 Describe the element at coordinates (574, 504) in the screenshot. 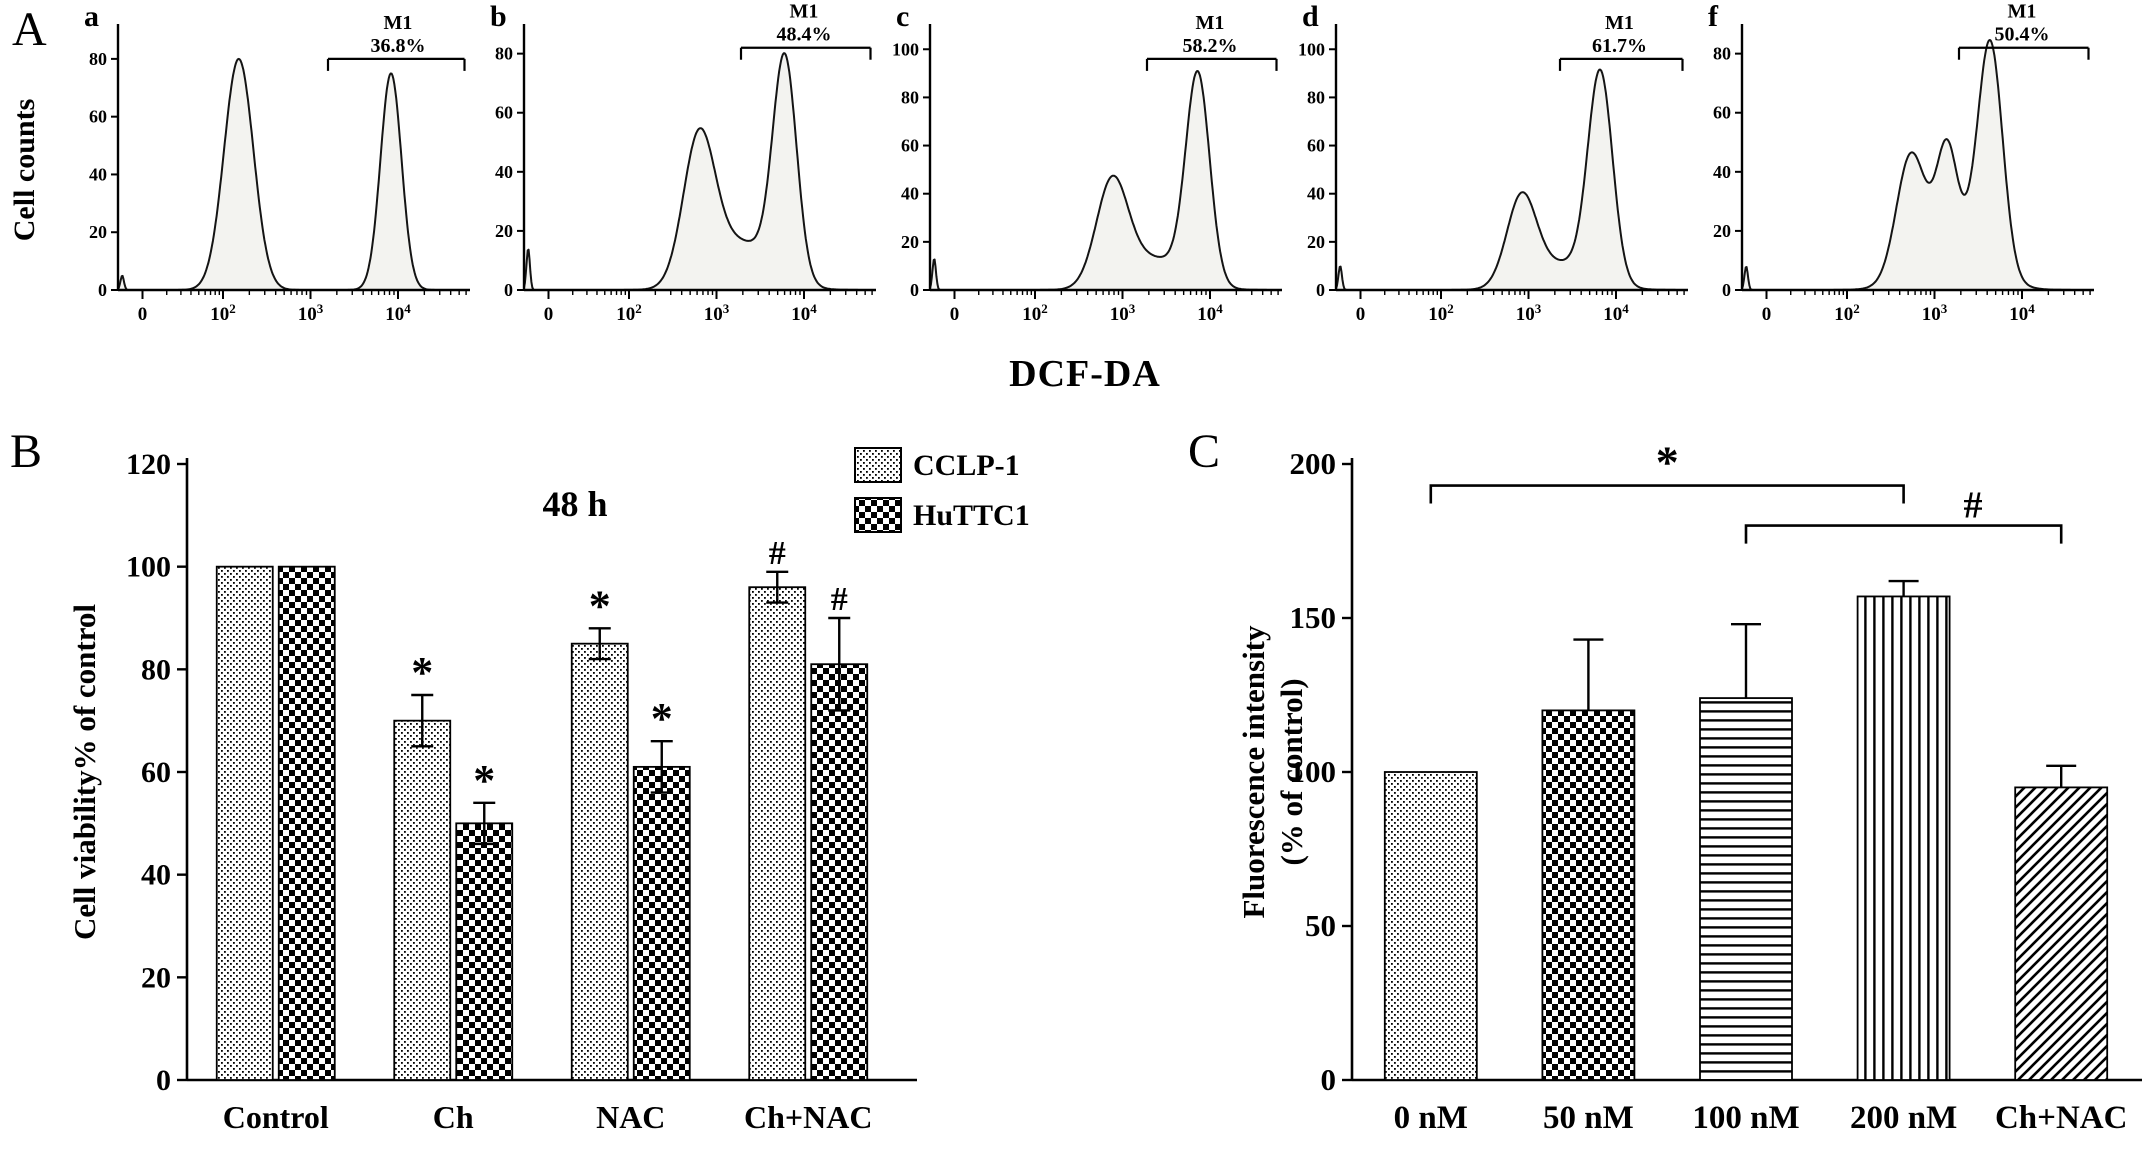

I see `chart-title: 48 h` at that location.